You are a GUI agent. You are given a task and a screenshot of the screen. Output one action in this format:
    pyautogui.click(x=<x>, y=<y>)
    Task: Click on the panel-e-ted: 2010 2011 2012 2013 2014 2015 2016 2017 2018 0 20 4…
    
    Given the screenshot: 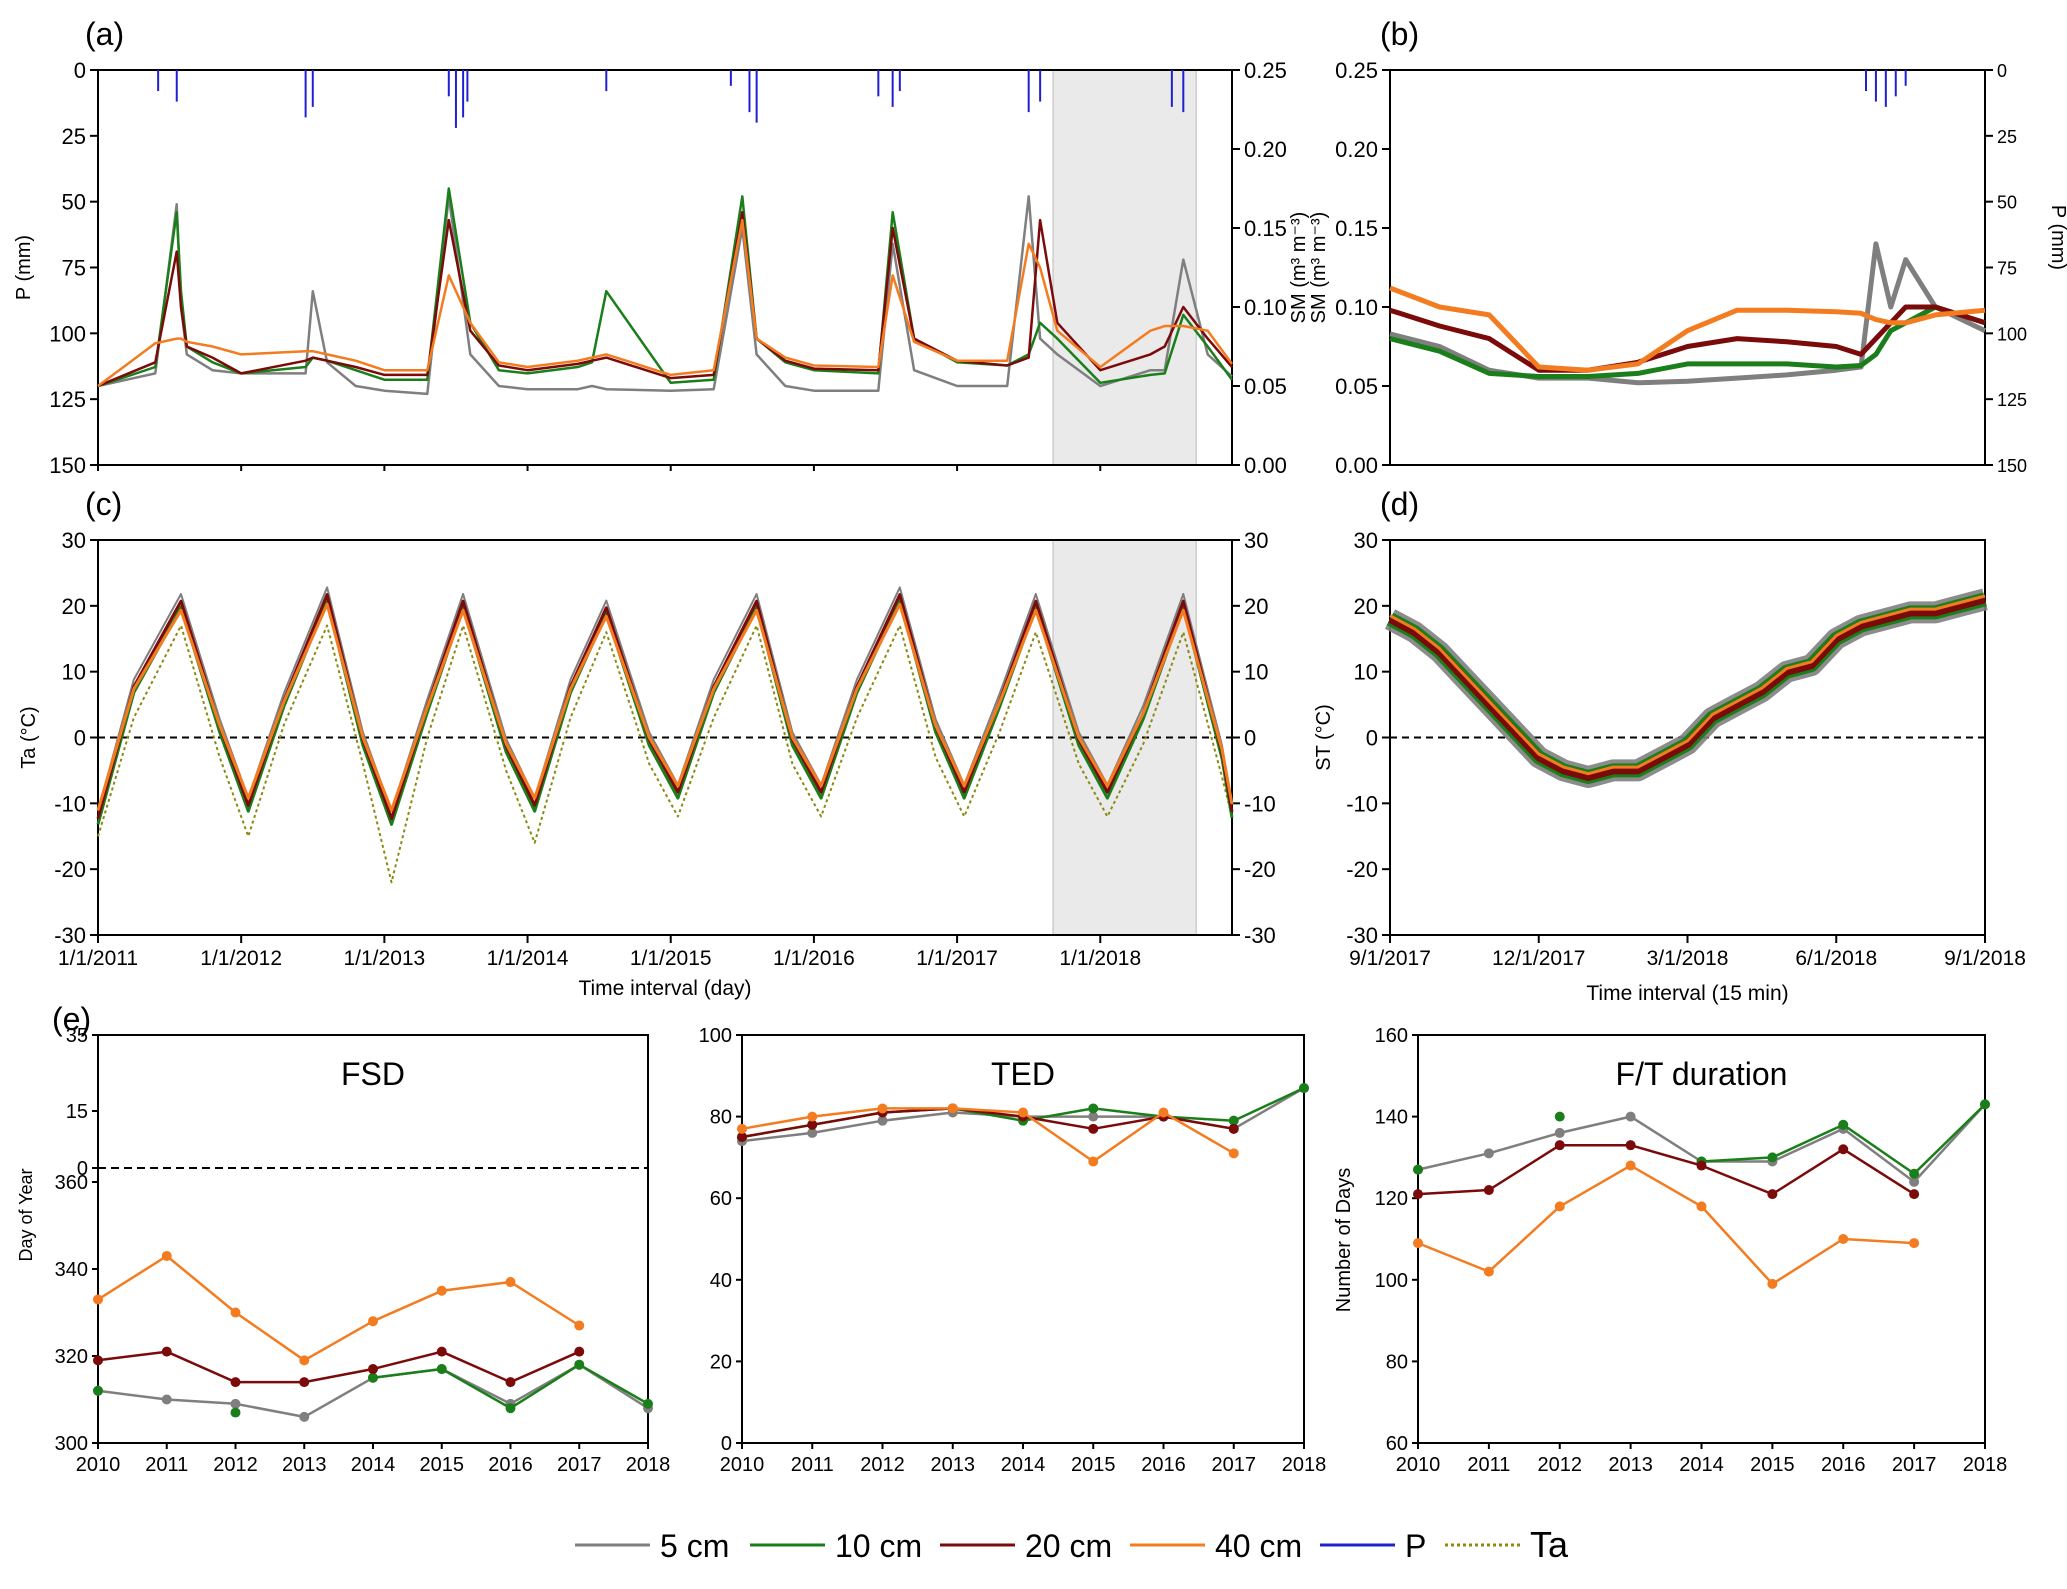 What is the action you would take?
    pyautogui.click(x=1013, y=1250)
    